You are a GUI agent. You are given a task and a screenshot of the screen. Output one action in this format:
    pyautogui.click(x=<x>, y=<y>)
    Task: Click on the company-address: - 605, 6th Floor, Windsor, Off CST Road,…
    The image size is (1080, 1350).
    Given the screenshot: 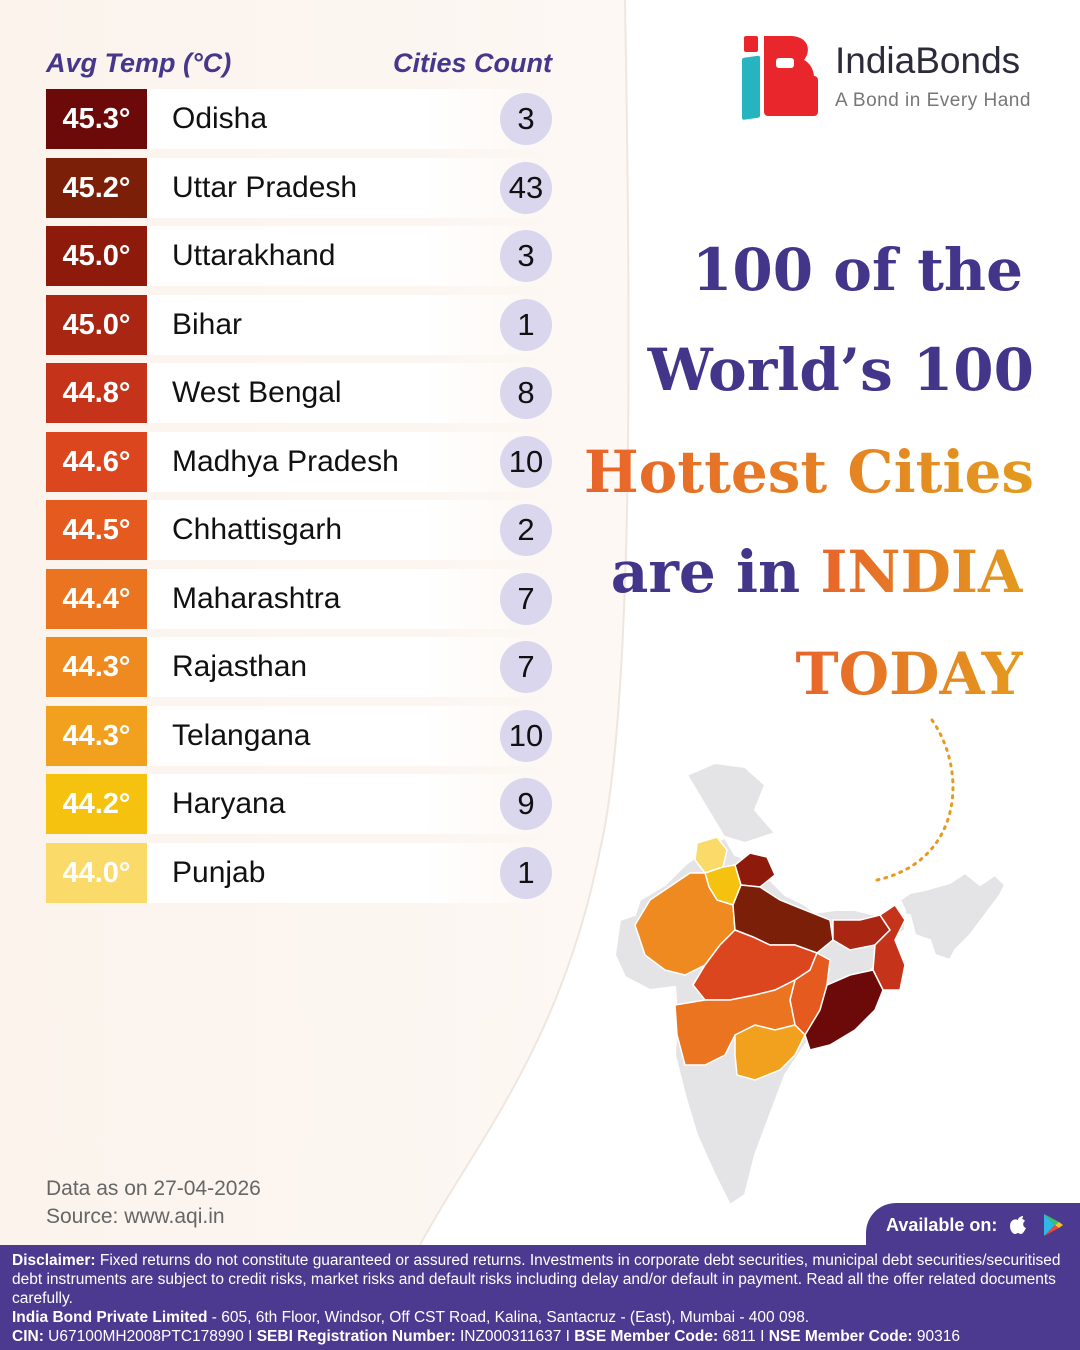 What is the action you would take?
    pyautogui.click(x=508, y=1317)
    